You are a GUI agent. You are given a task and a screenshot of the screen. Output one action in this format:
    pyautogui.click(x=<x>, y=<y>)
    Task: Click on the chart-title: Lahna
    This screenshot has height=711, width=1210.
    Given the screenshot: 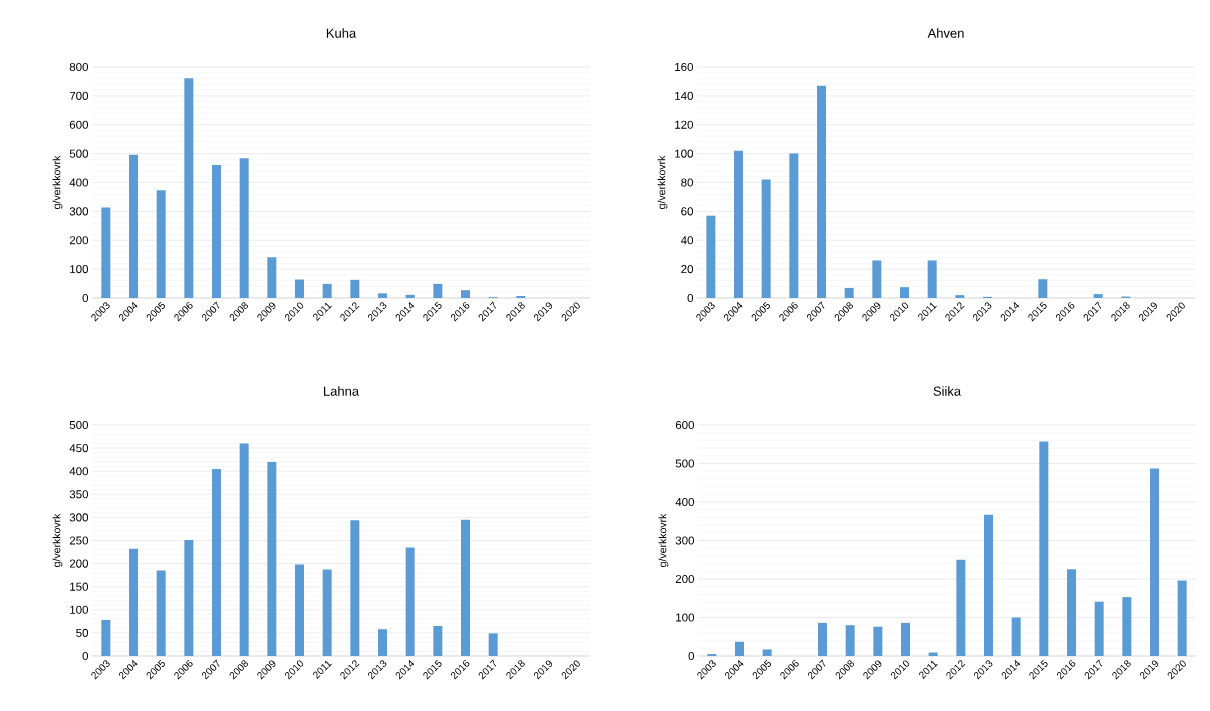 What is the action you would take?
    pyautogui.click(x=342, y=391)
    